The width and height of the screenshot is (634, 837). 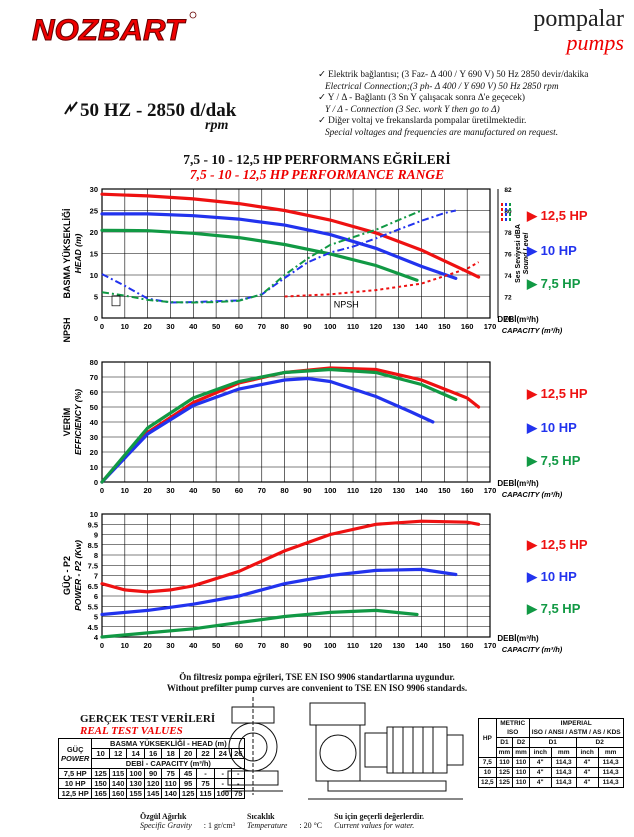 I want to click on y-tick-label: 80, so click(x=94, y=362).